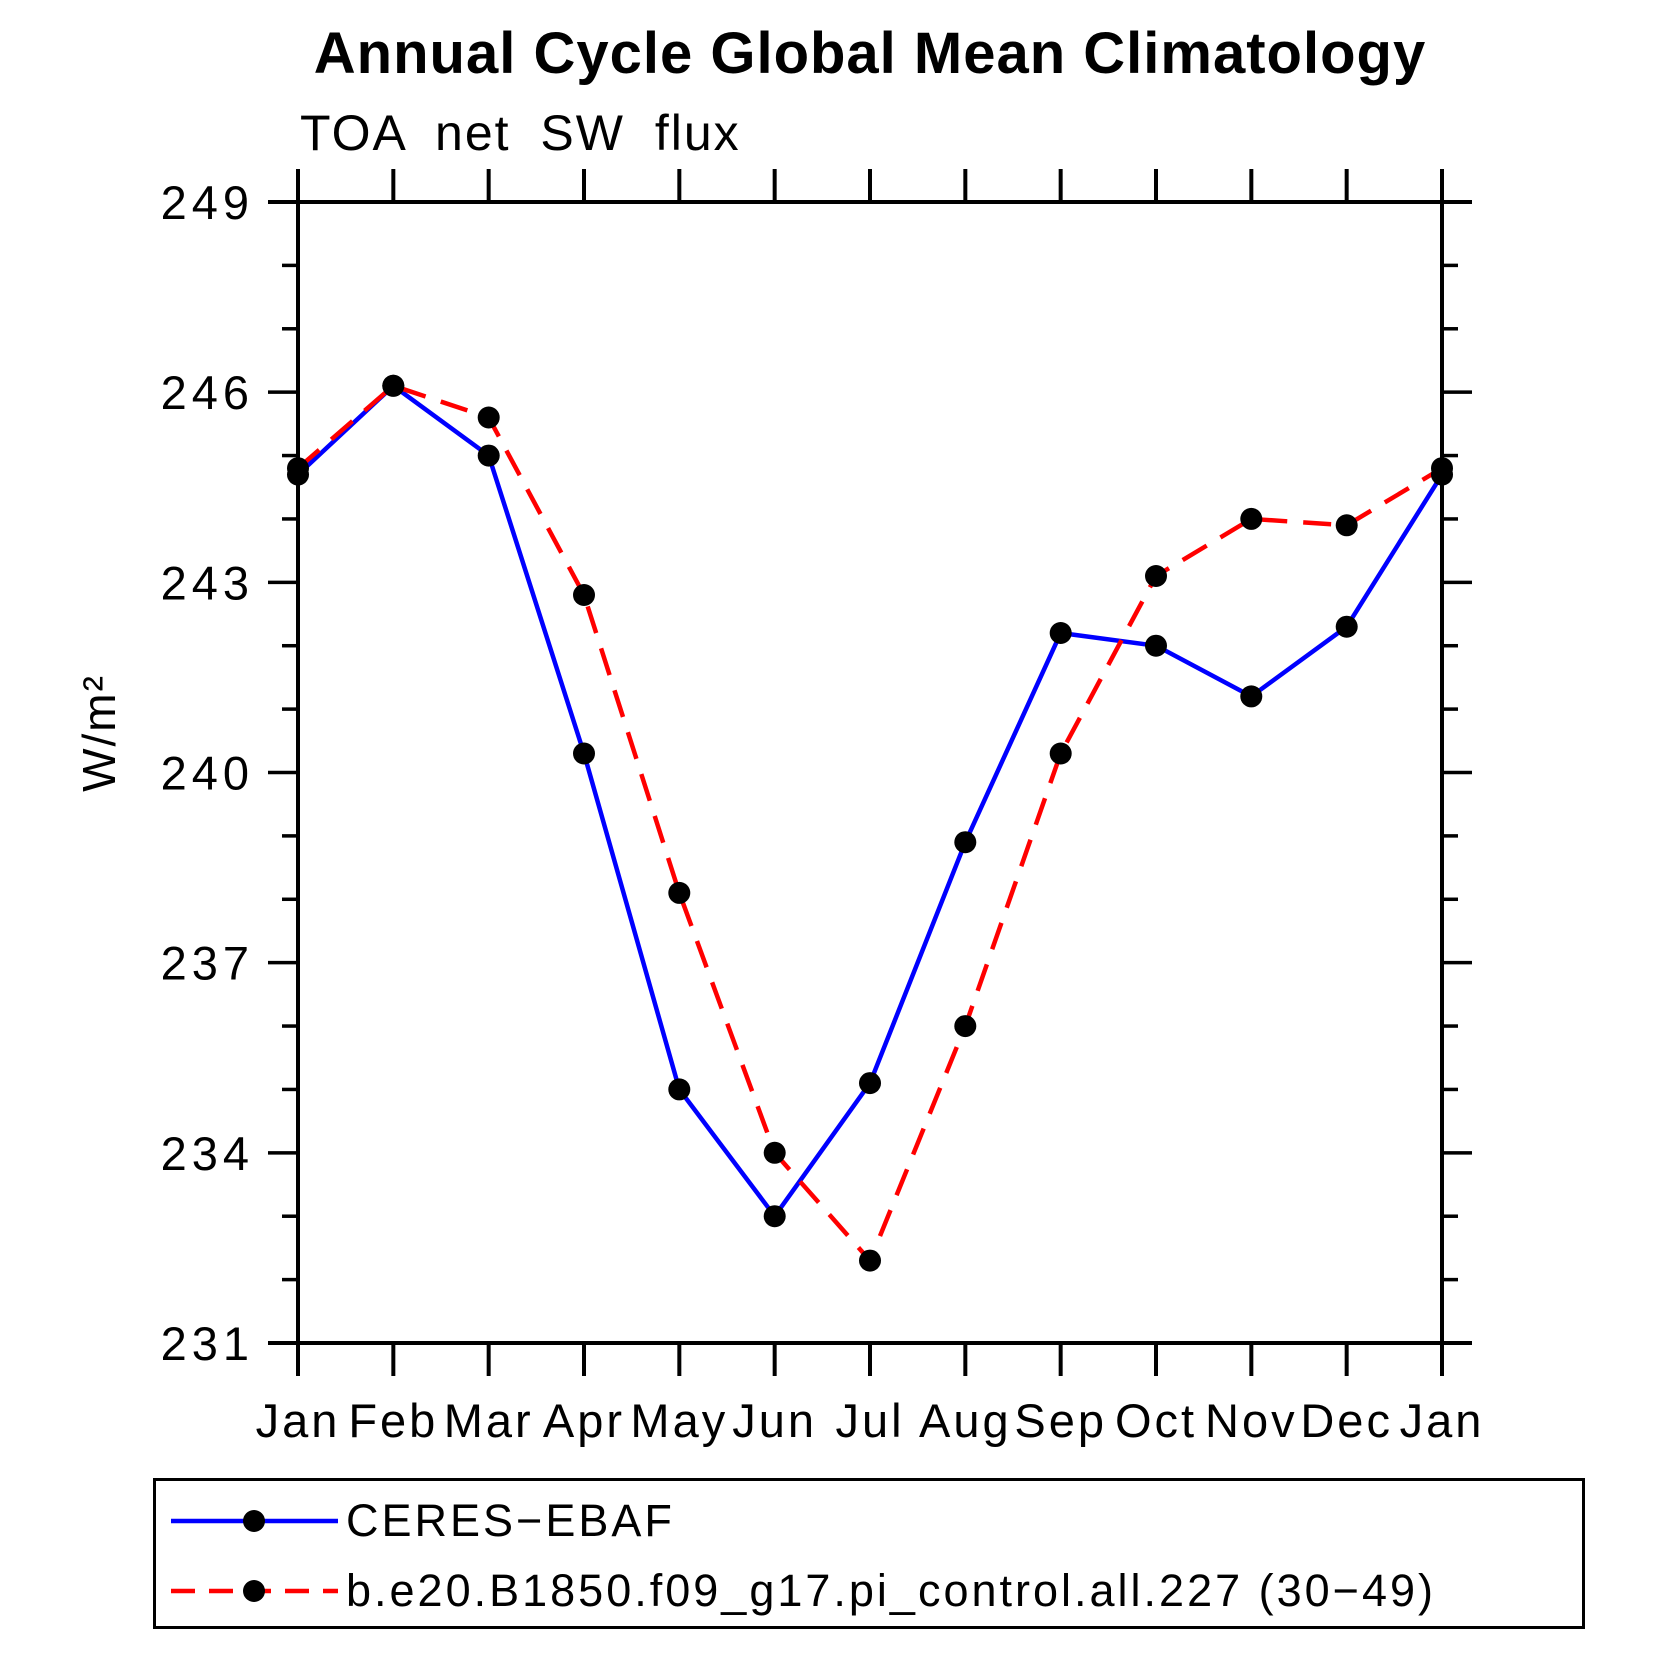 The image size is (1669, 1669). I want to click on ytick-label-243: 243, so click(207, 582).